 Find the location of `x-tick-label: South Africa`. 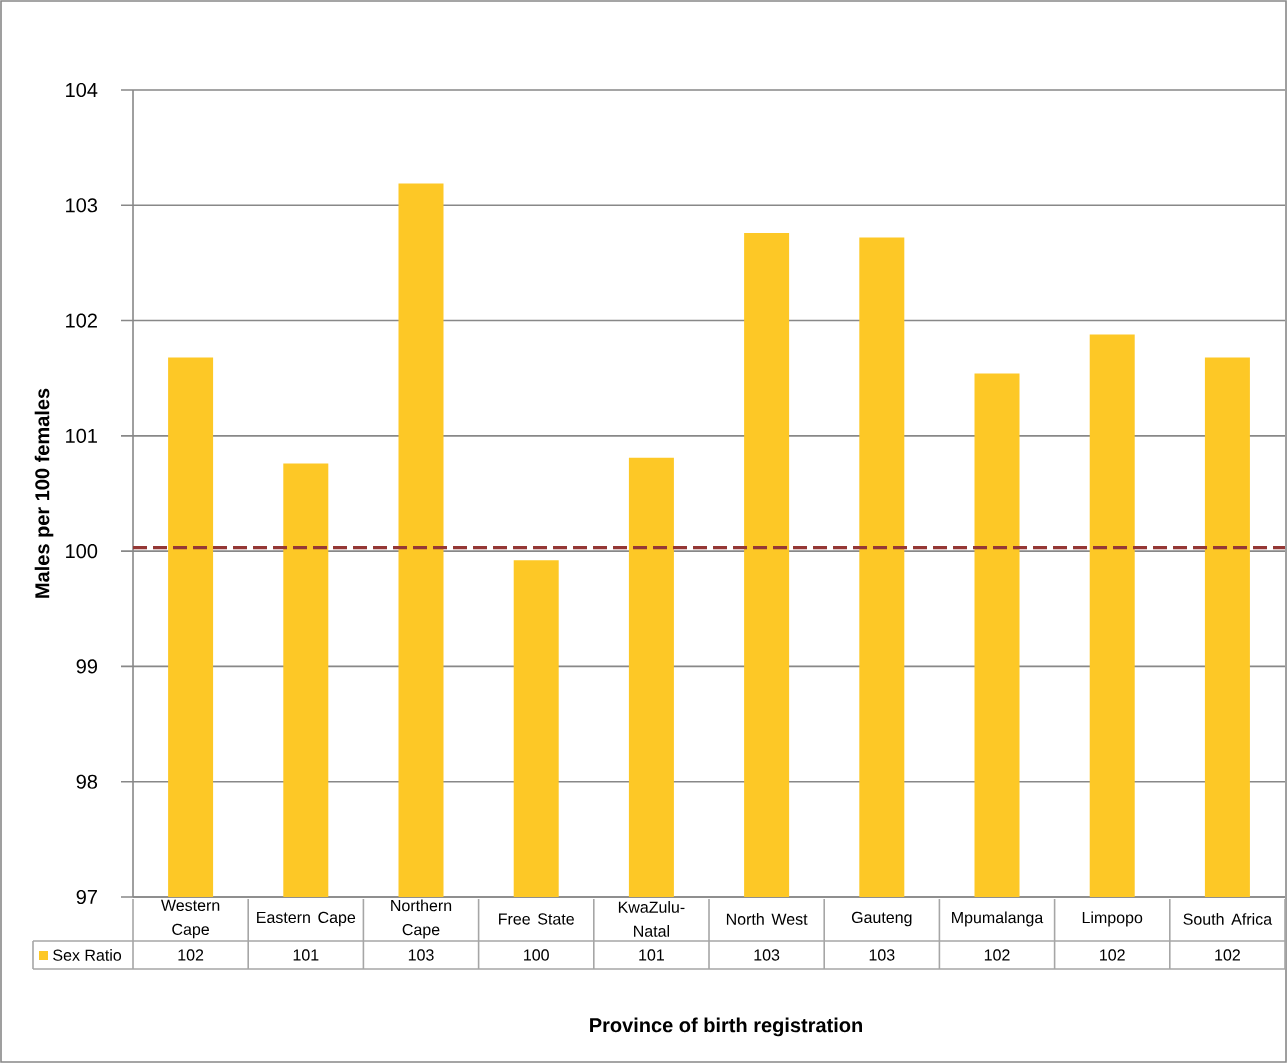

x-tick-label: South Africa is located at coordinates (1228, 919).